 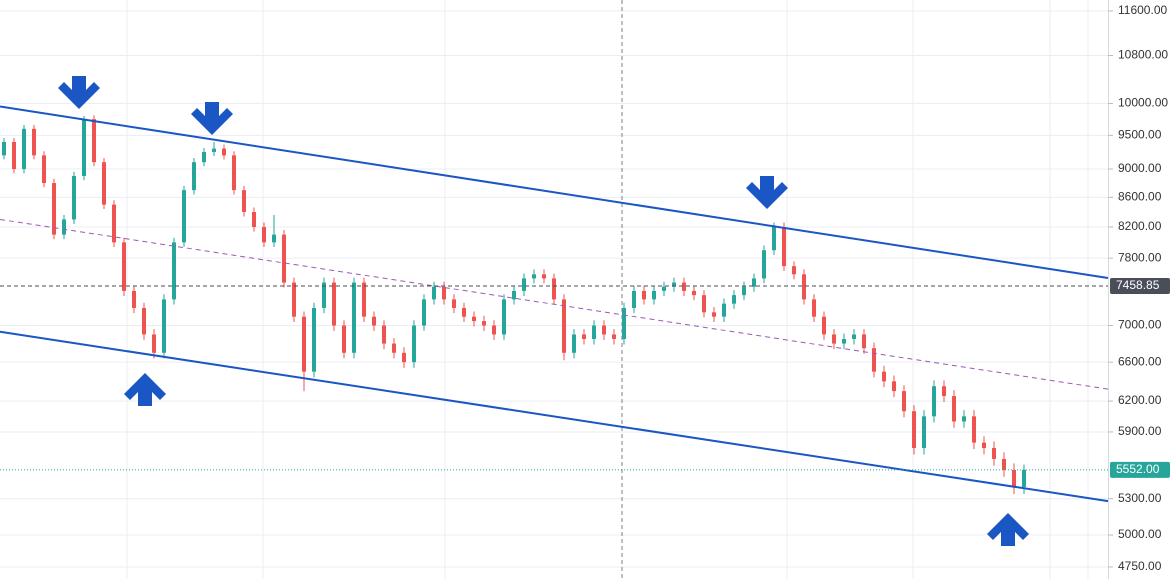 What do you see at coordinates (1138, 469) in the screenshot?
I see `price-label: 5552.00` at bounding box center [1138, 469].